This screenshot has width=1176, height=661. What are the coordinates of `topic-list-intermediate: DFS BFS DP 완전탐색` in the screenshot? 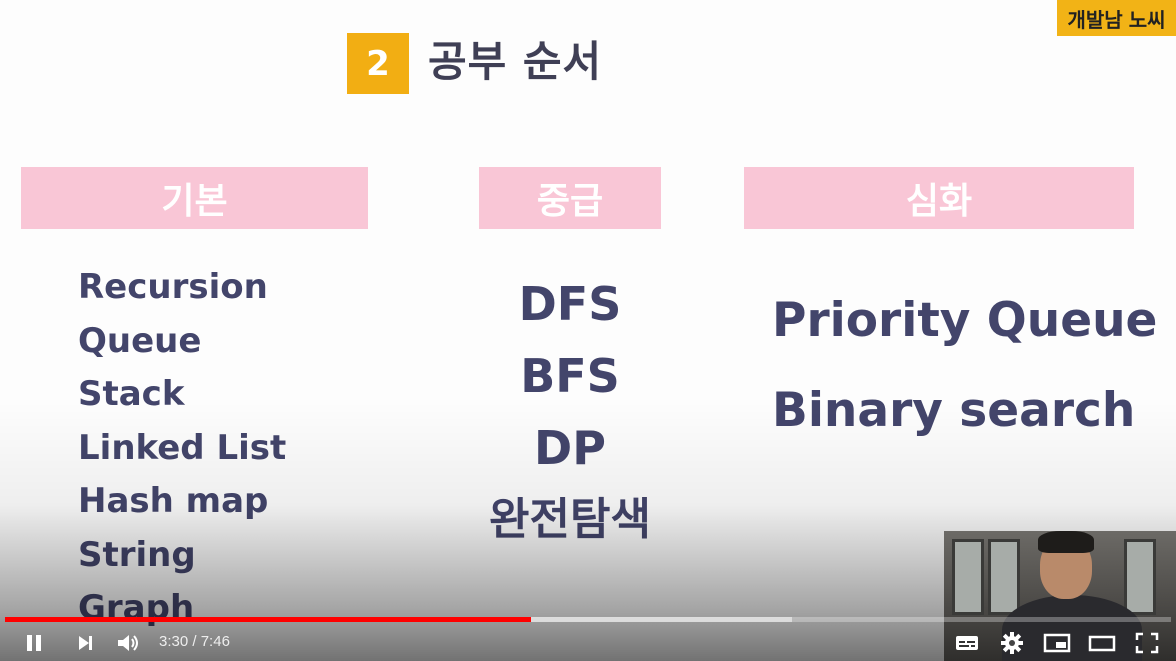 It's located at (570, 414).